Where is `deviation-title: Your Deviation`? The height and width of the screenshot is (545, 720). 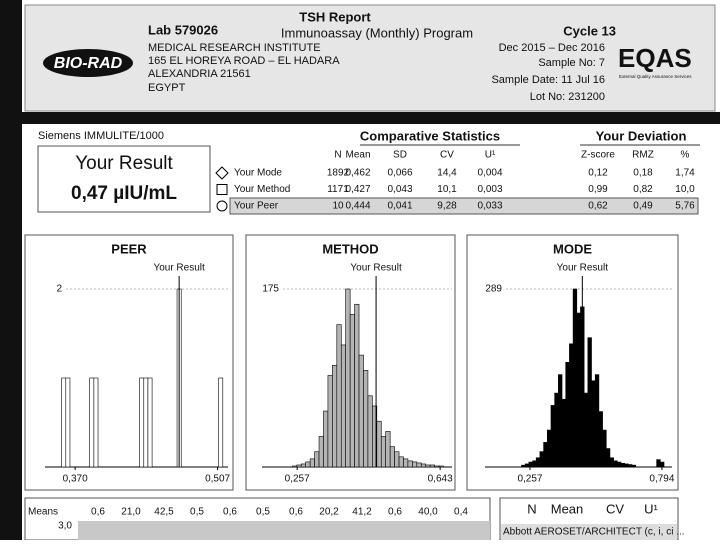 deviation-title: Your Deviation is located at coordinates (641, 135).